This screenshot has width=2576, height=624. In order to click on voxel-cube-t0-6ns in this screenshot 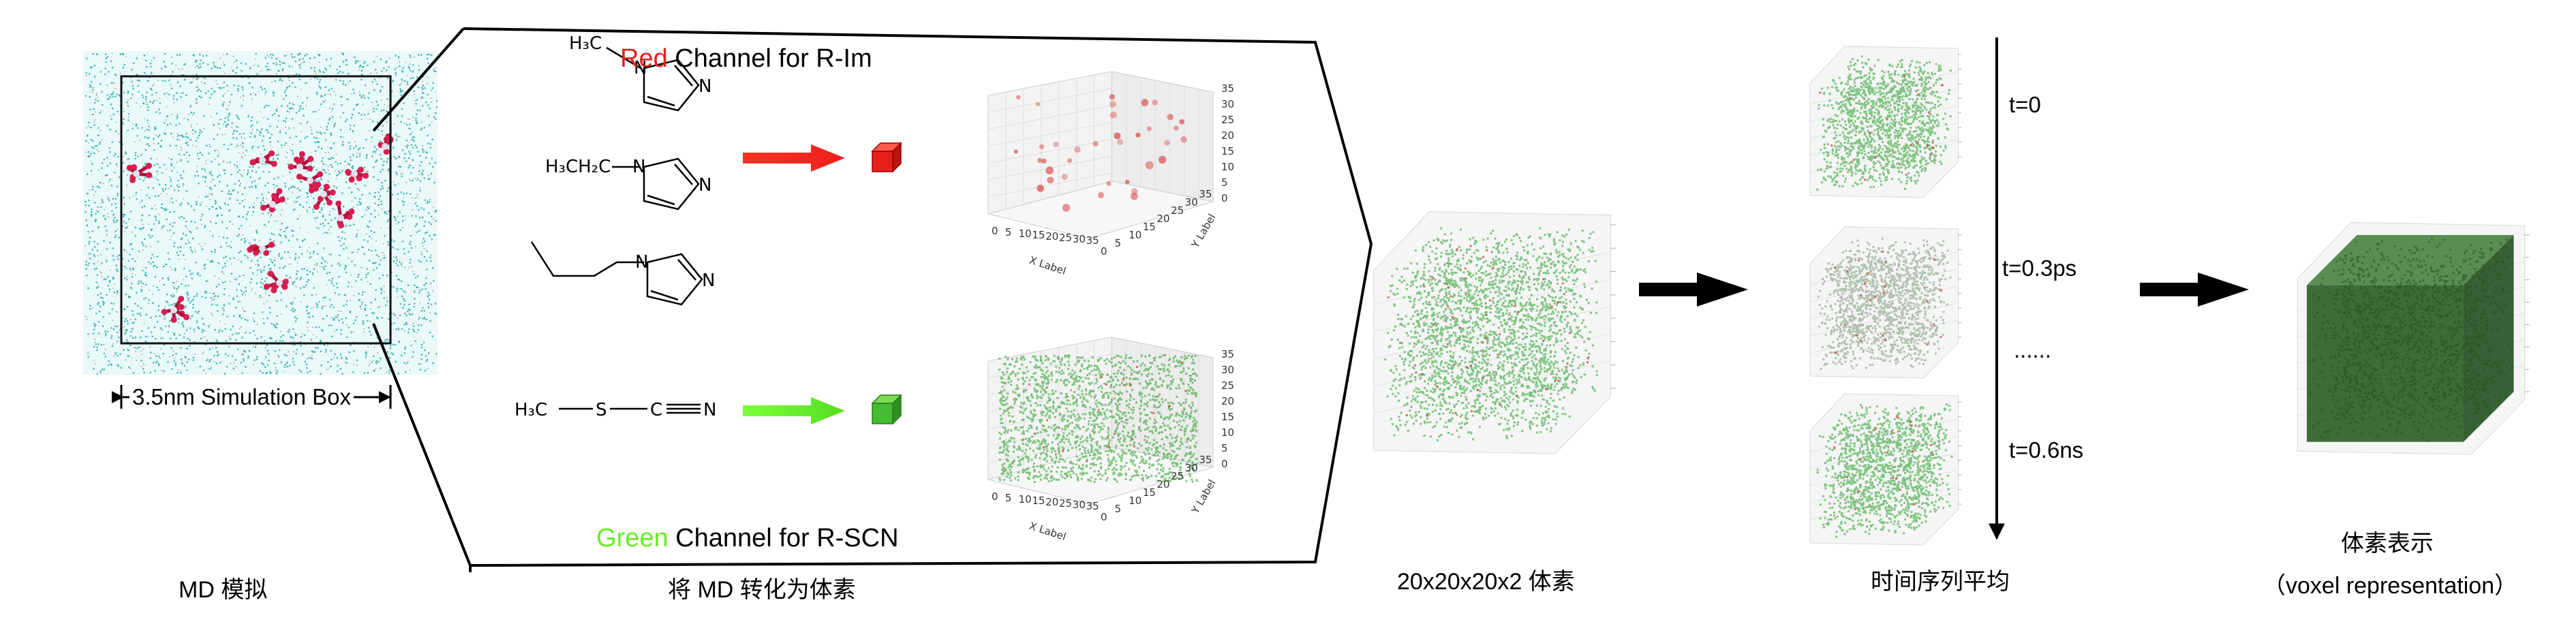, I will do `click(1885, 469)`.